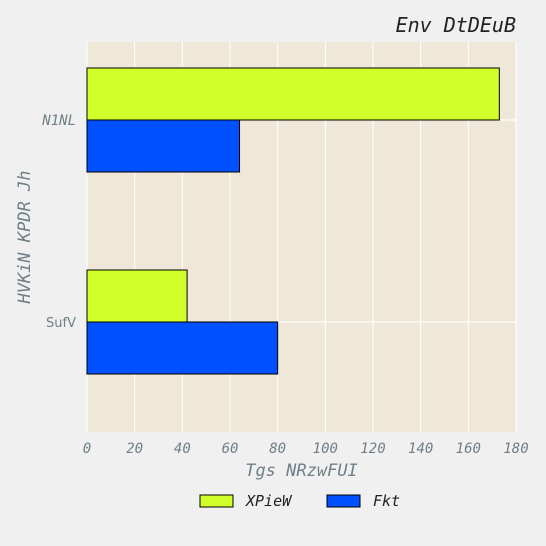 This screenshot has height=546, width=546. I want to click on y-tick-label: SufV, so click(61, 323).